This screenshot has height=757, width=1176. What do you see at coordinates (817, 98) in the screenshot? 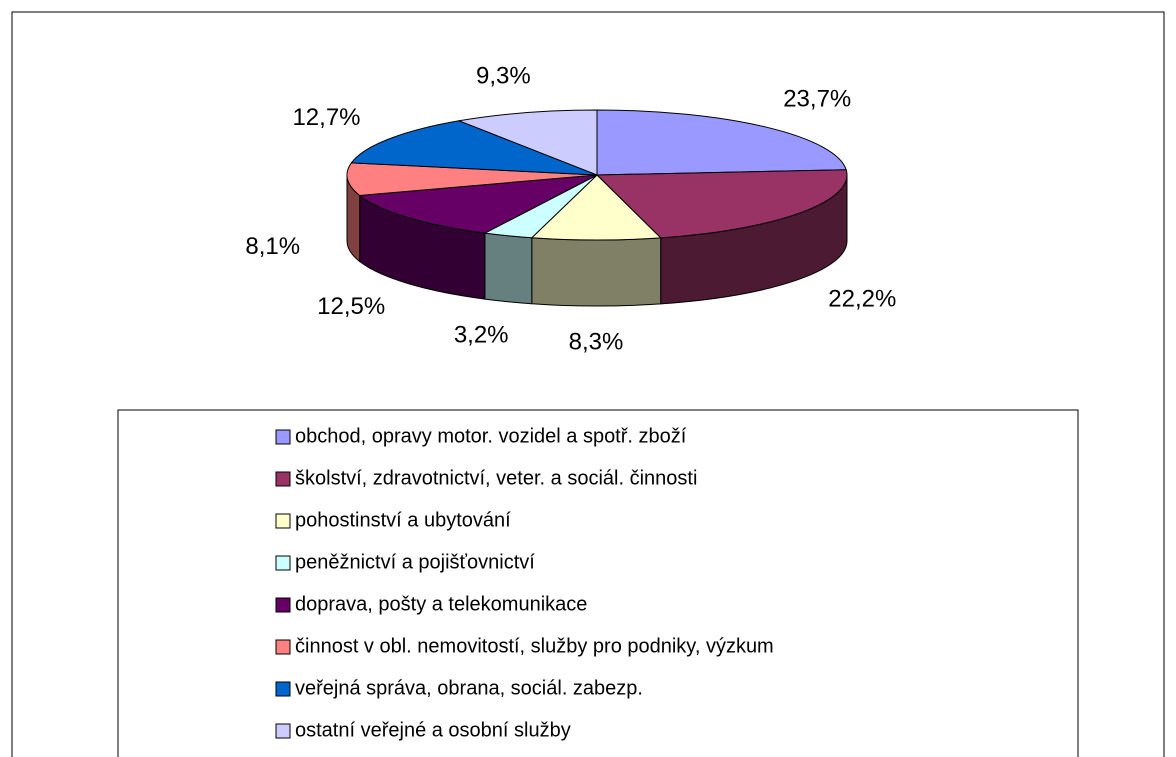
I see `data-label: 23,7%` at bounding box center [817, 98].